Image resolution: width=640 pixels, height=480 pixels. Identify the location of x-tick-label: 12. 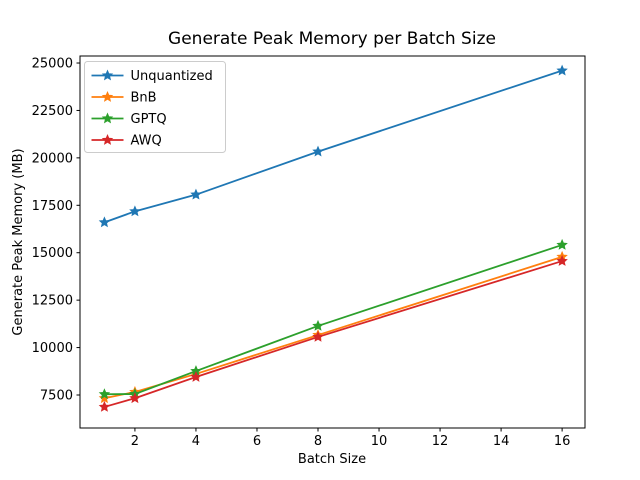
(440, 441).